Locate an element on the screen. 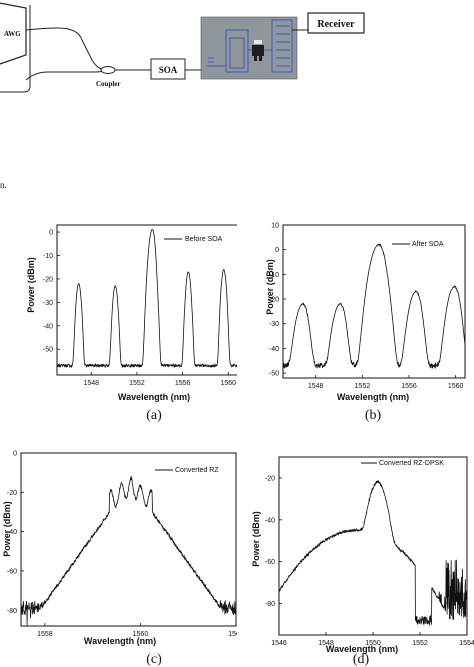 Image resolution: width=474 pixels, height=667 pixels. chip-photo is located at coordinates (249, 48).